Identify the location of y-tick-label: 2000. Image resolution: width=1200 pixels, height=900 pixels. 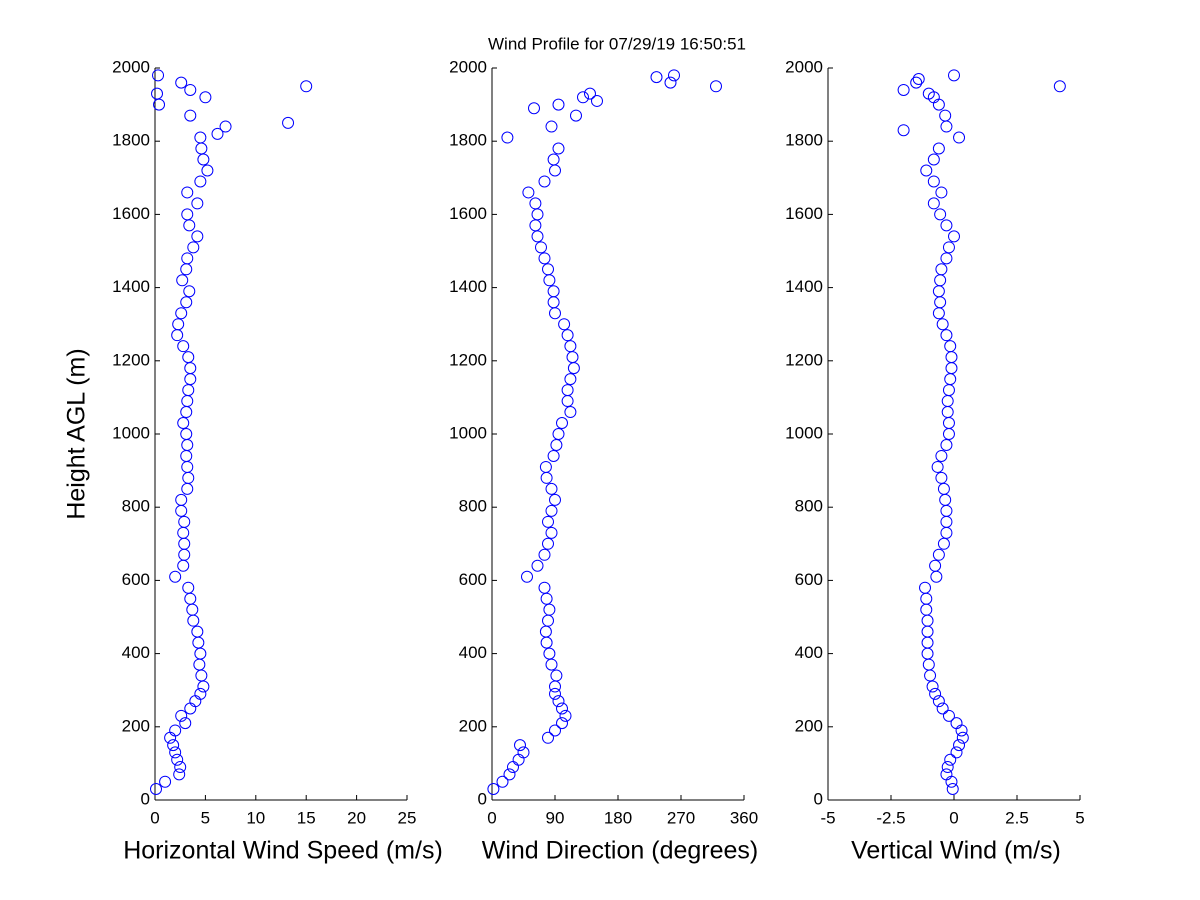
(131, 66).